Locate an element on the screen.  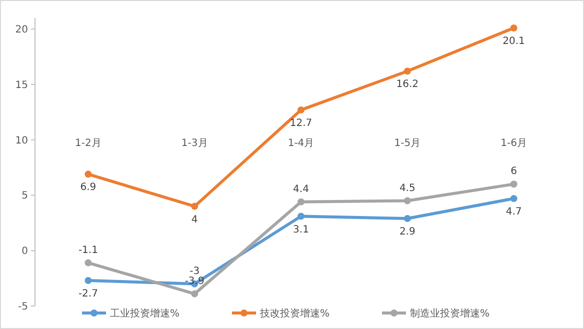
legend-label: 工业投资增速% is located at coordinates (145, 314).